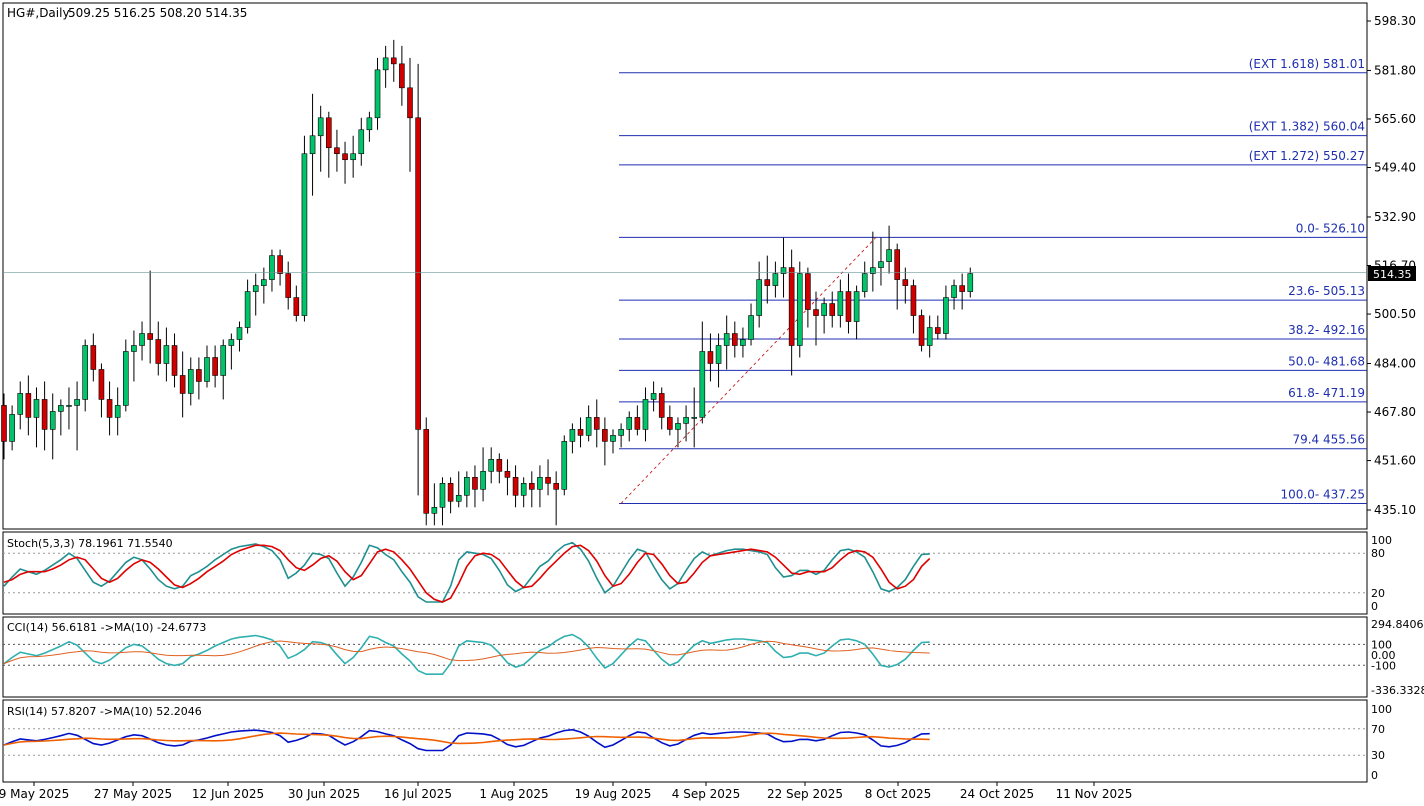 This screenshot has height=806, width=1424. Describe the element at coordinates (1307, 127) in the screenshot. I see `fib-level-label: (EXT 1.382) 560.04` at that location.